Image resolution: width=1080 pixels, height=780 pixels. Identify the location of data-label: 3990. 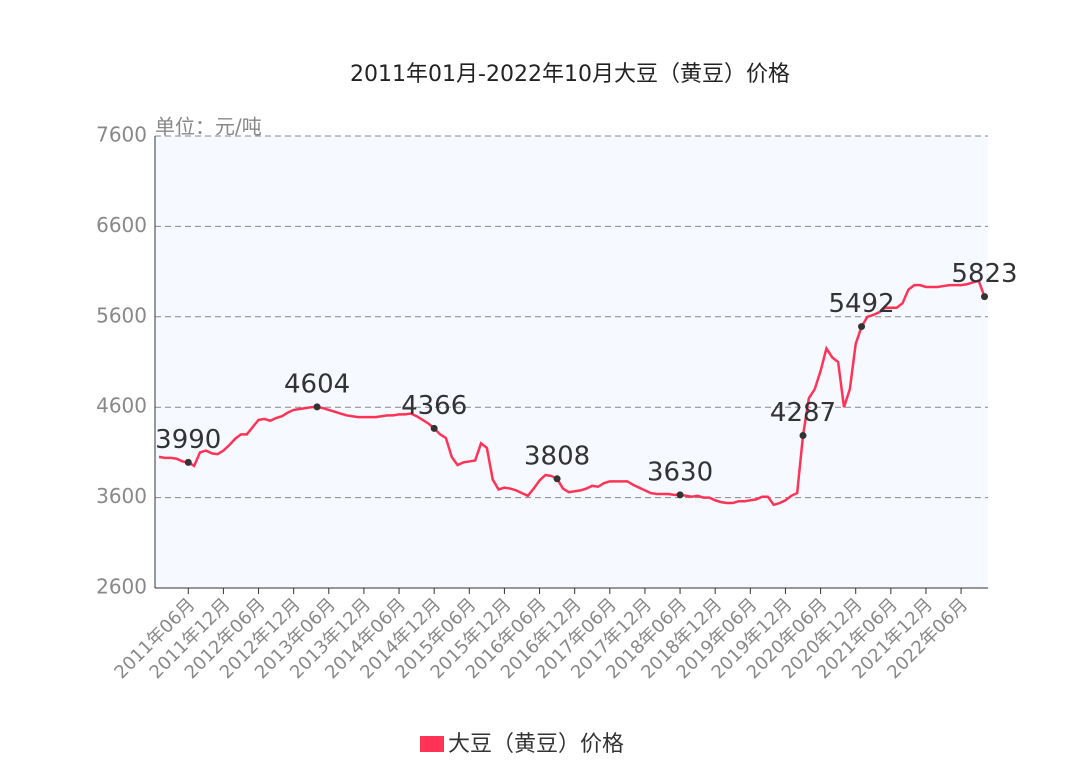
(188, 440).